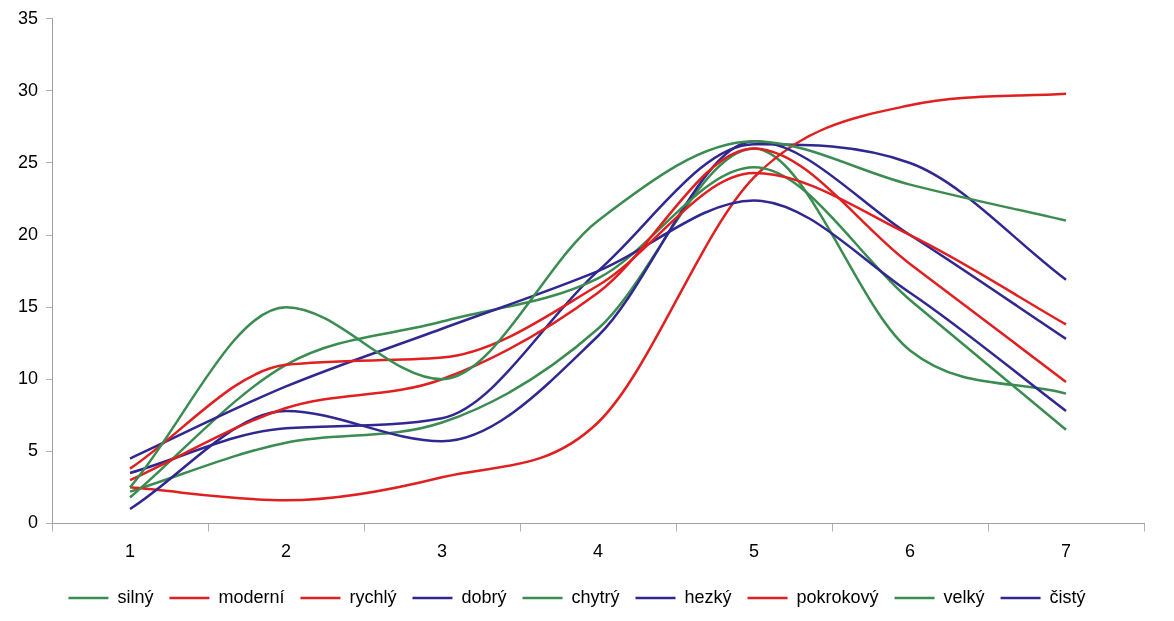 This screenshot has height=621, width=1174. I want to click on y-tick-label: 10, so click(28, 378).